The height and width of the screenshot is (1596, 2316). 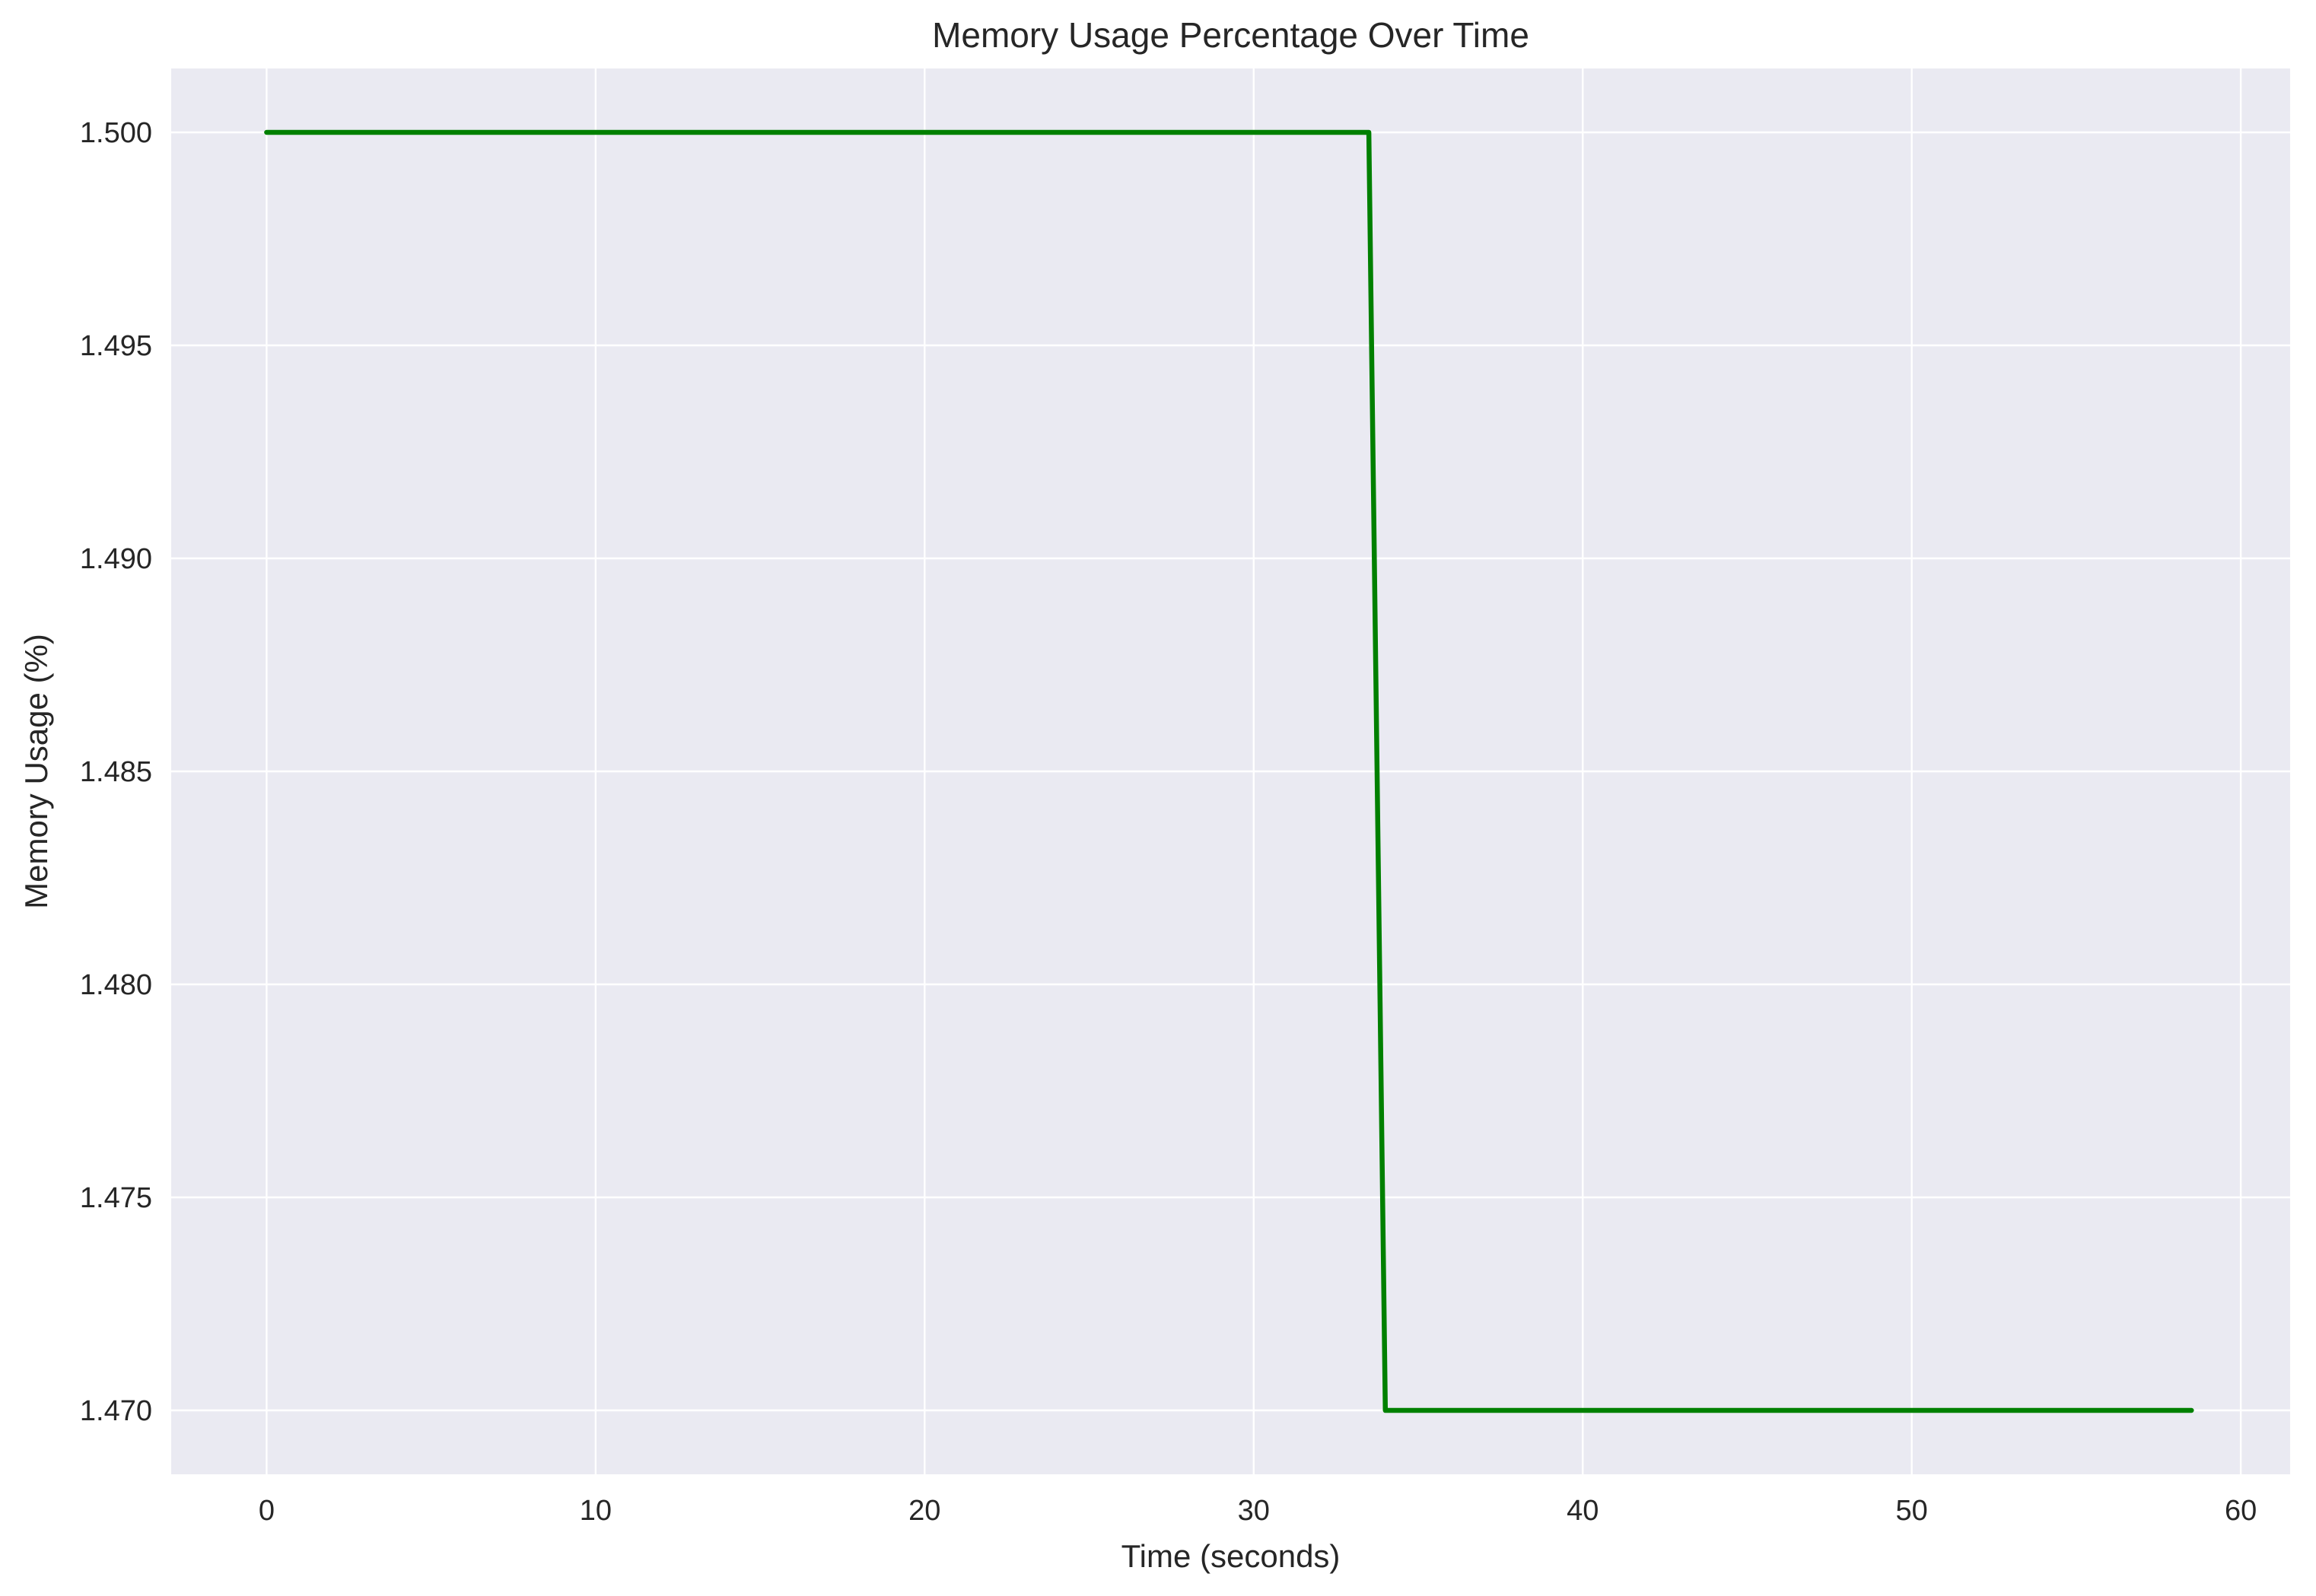 What do you see at coordinates (1912, 1511) in the screenshot?
I see `x-tick-label: 50` at bounding box center [1912, 1511].